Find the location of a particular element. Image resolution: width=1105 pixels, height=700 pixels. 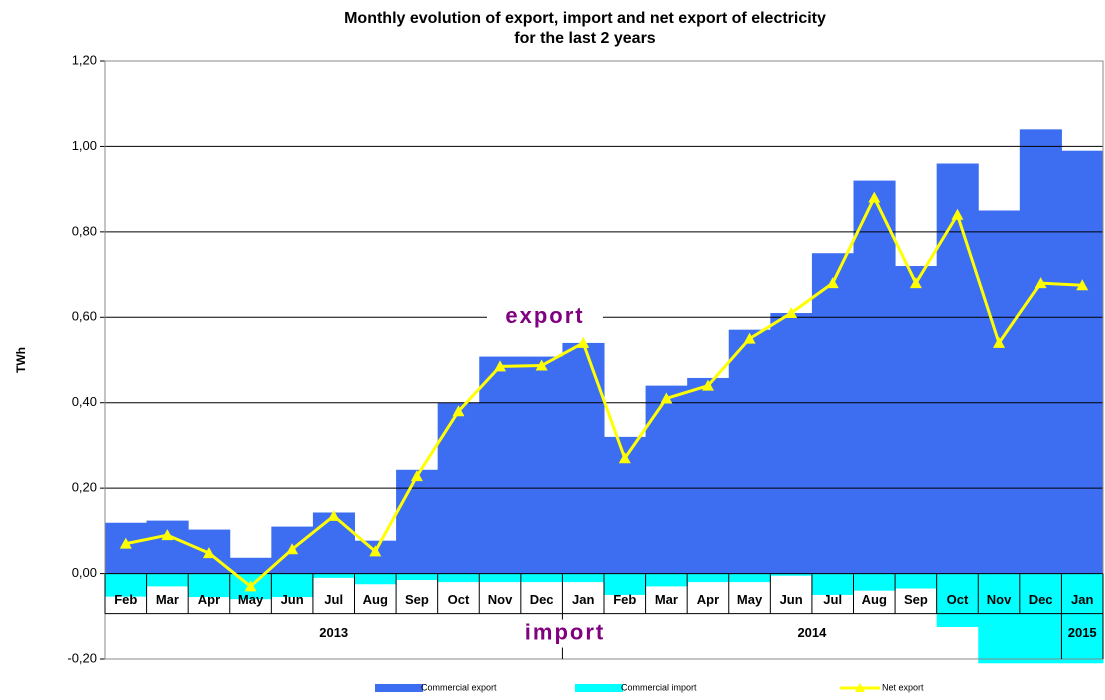

year-label: 2013 is located at coordinates (333, 632).